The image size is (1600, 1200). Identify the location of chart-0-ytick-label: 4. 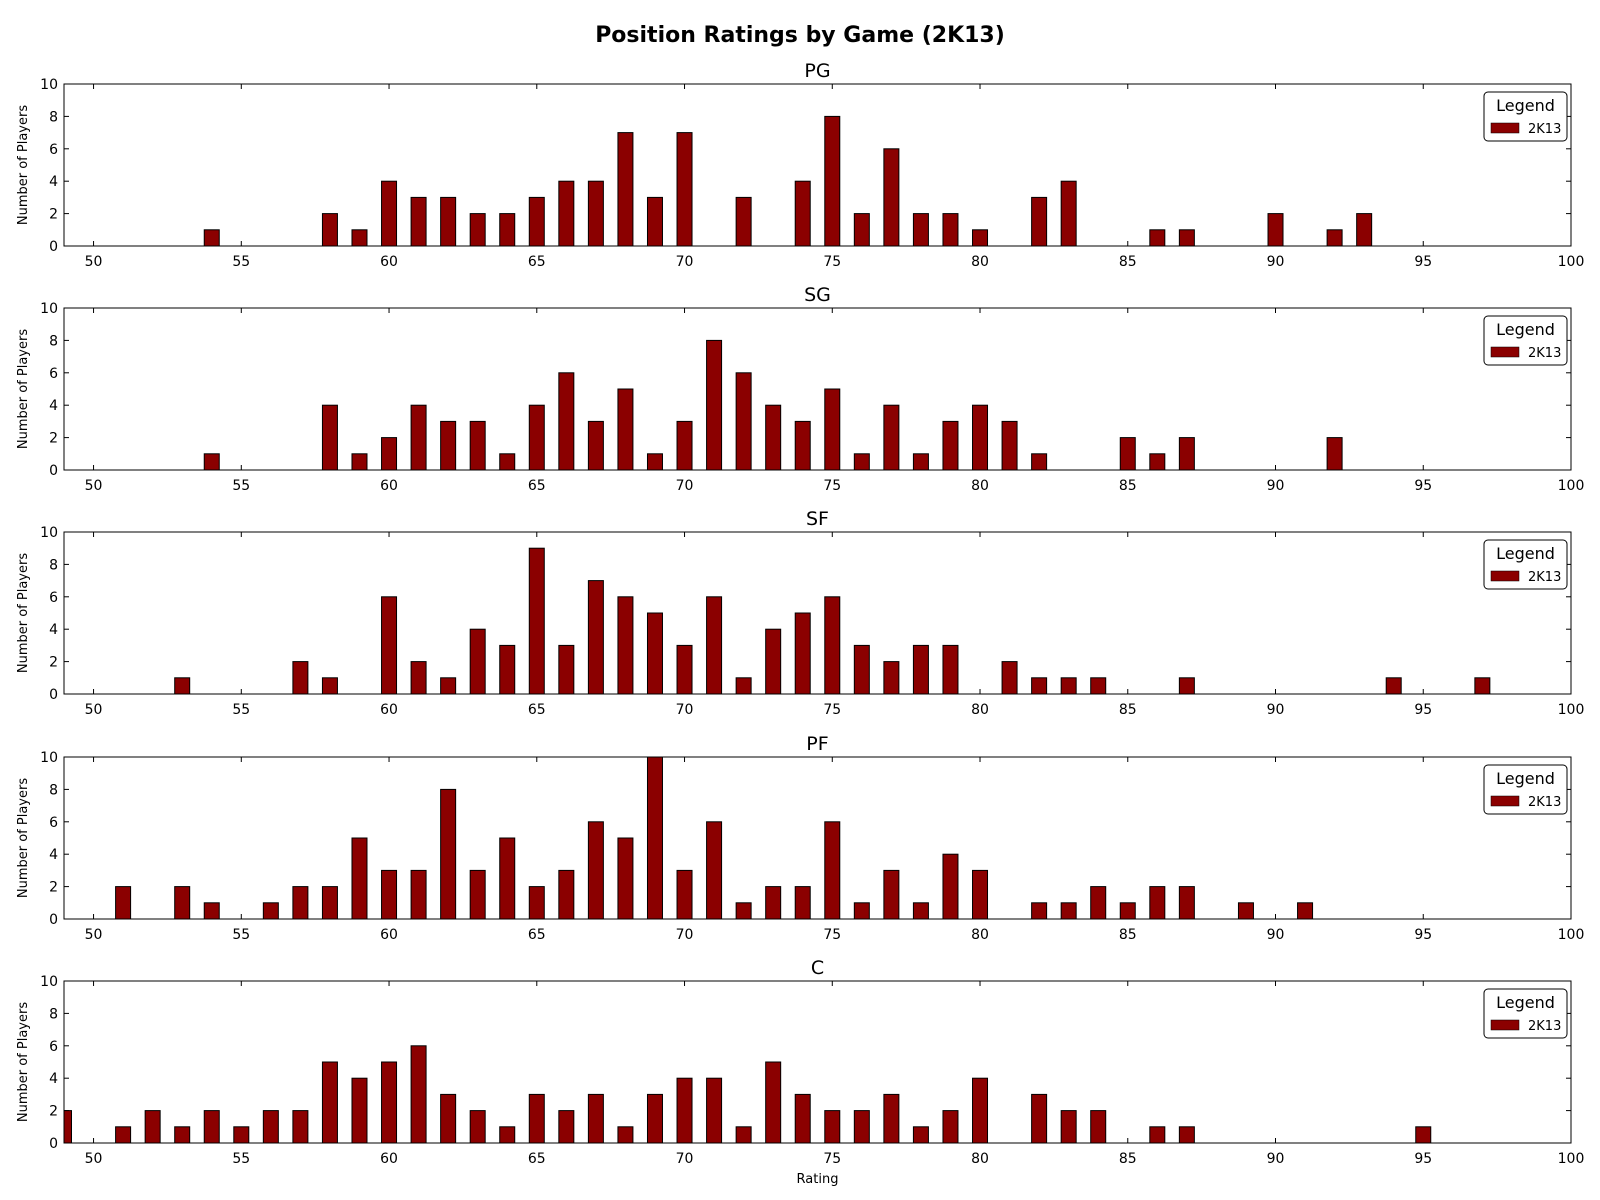
(53, 182).